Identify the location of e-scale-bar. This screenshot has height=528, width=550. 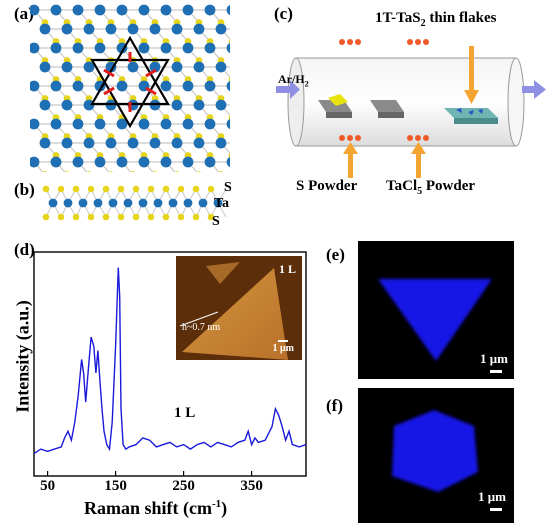
(496, 371).